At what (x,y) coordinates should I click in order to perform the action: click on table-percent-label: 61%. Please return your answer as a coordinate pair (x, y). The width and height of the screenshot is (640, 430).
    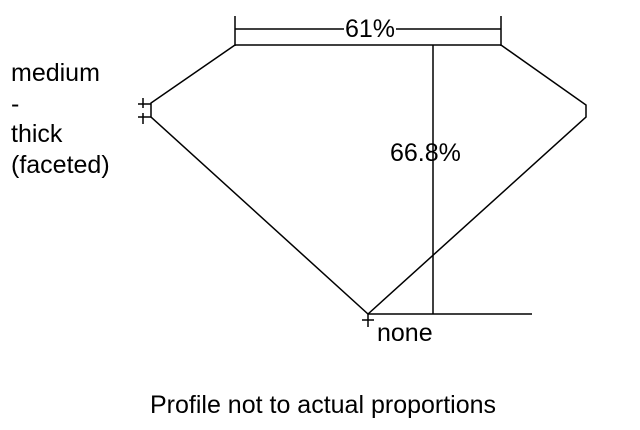
    Looking at the image, I should click on (370, 29).